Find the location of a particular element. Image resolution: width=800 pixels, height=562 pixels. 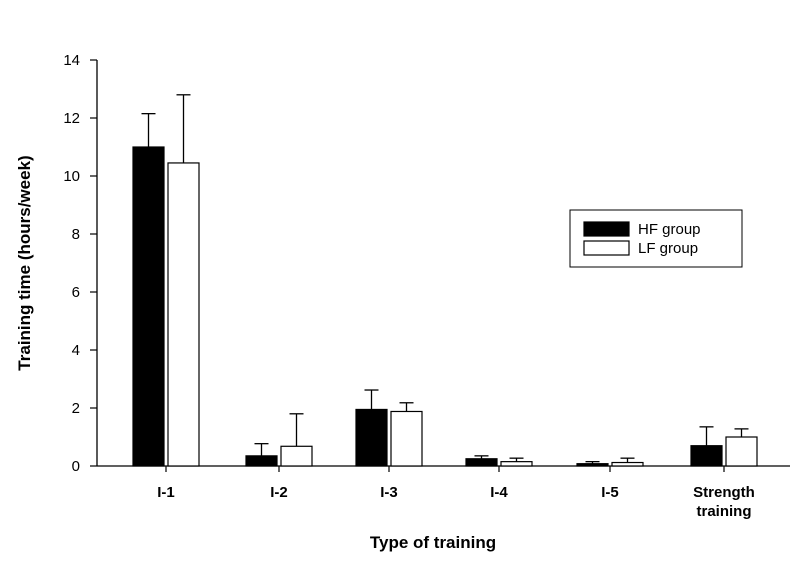

legend-label-lf: LF group is located at coordinates (668, 248).